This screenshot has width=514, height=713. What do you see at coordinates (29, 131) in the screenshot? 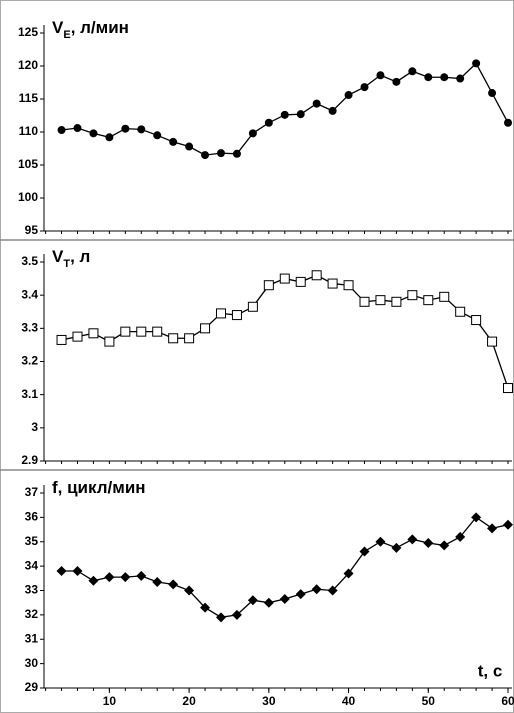
I see `y-tick-label: 110` at bounding box center [29, 131].